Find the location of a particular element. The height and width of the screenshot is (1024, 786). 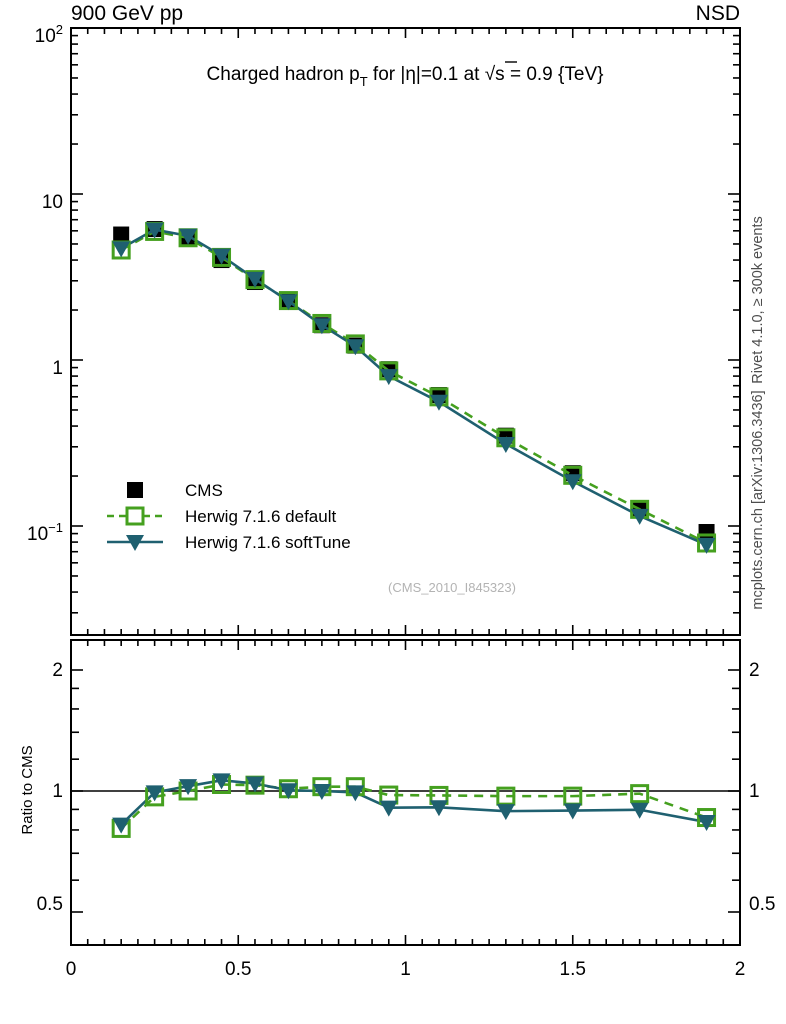

legend-label: CMS is located at coordinates (204, 490).